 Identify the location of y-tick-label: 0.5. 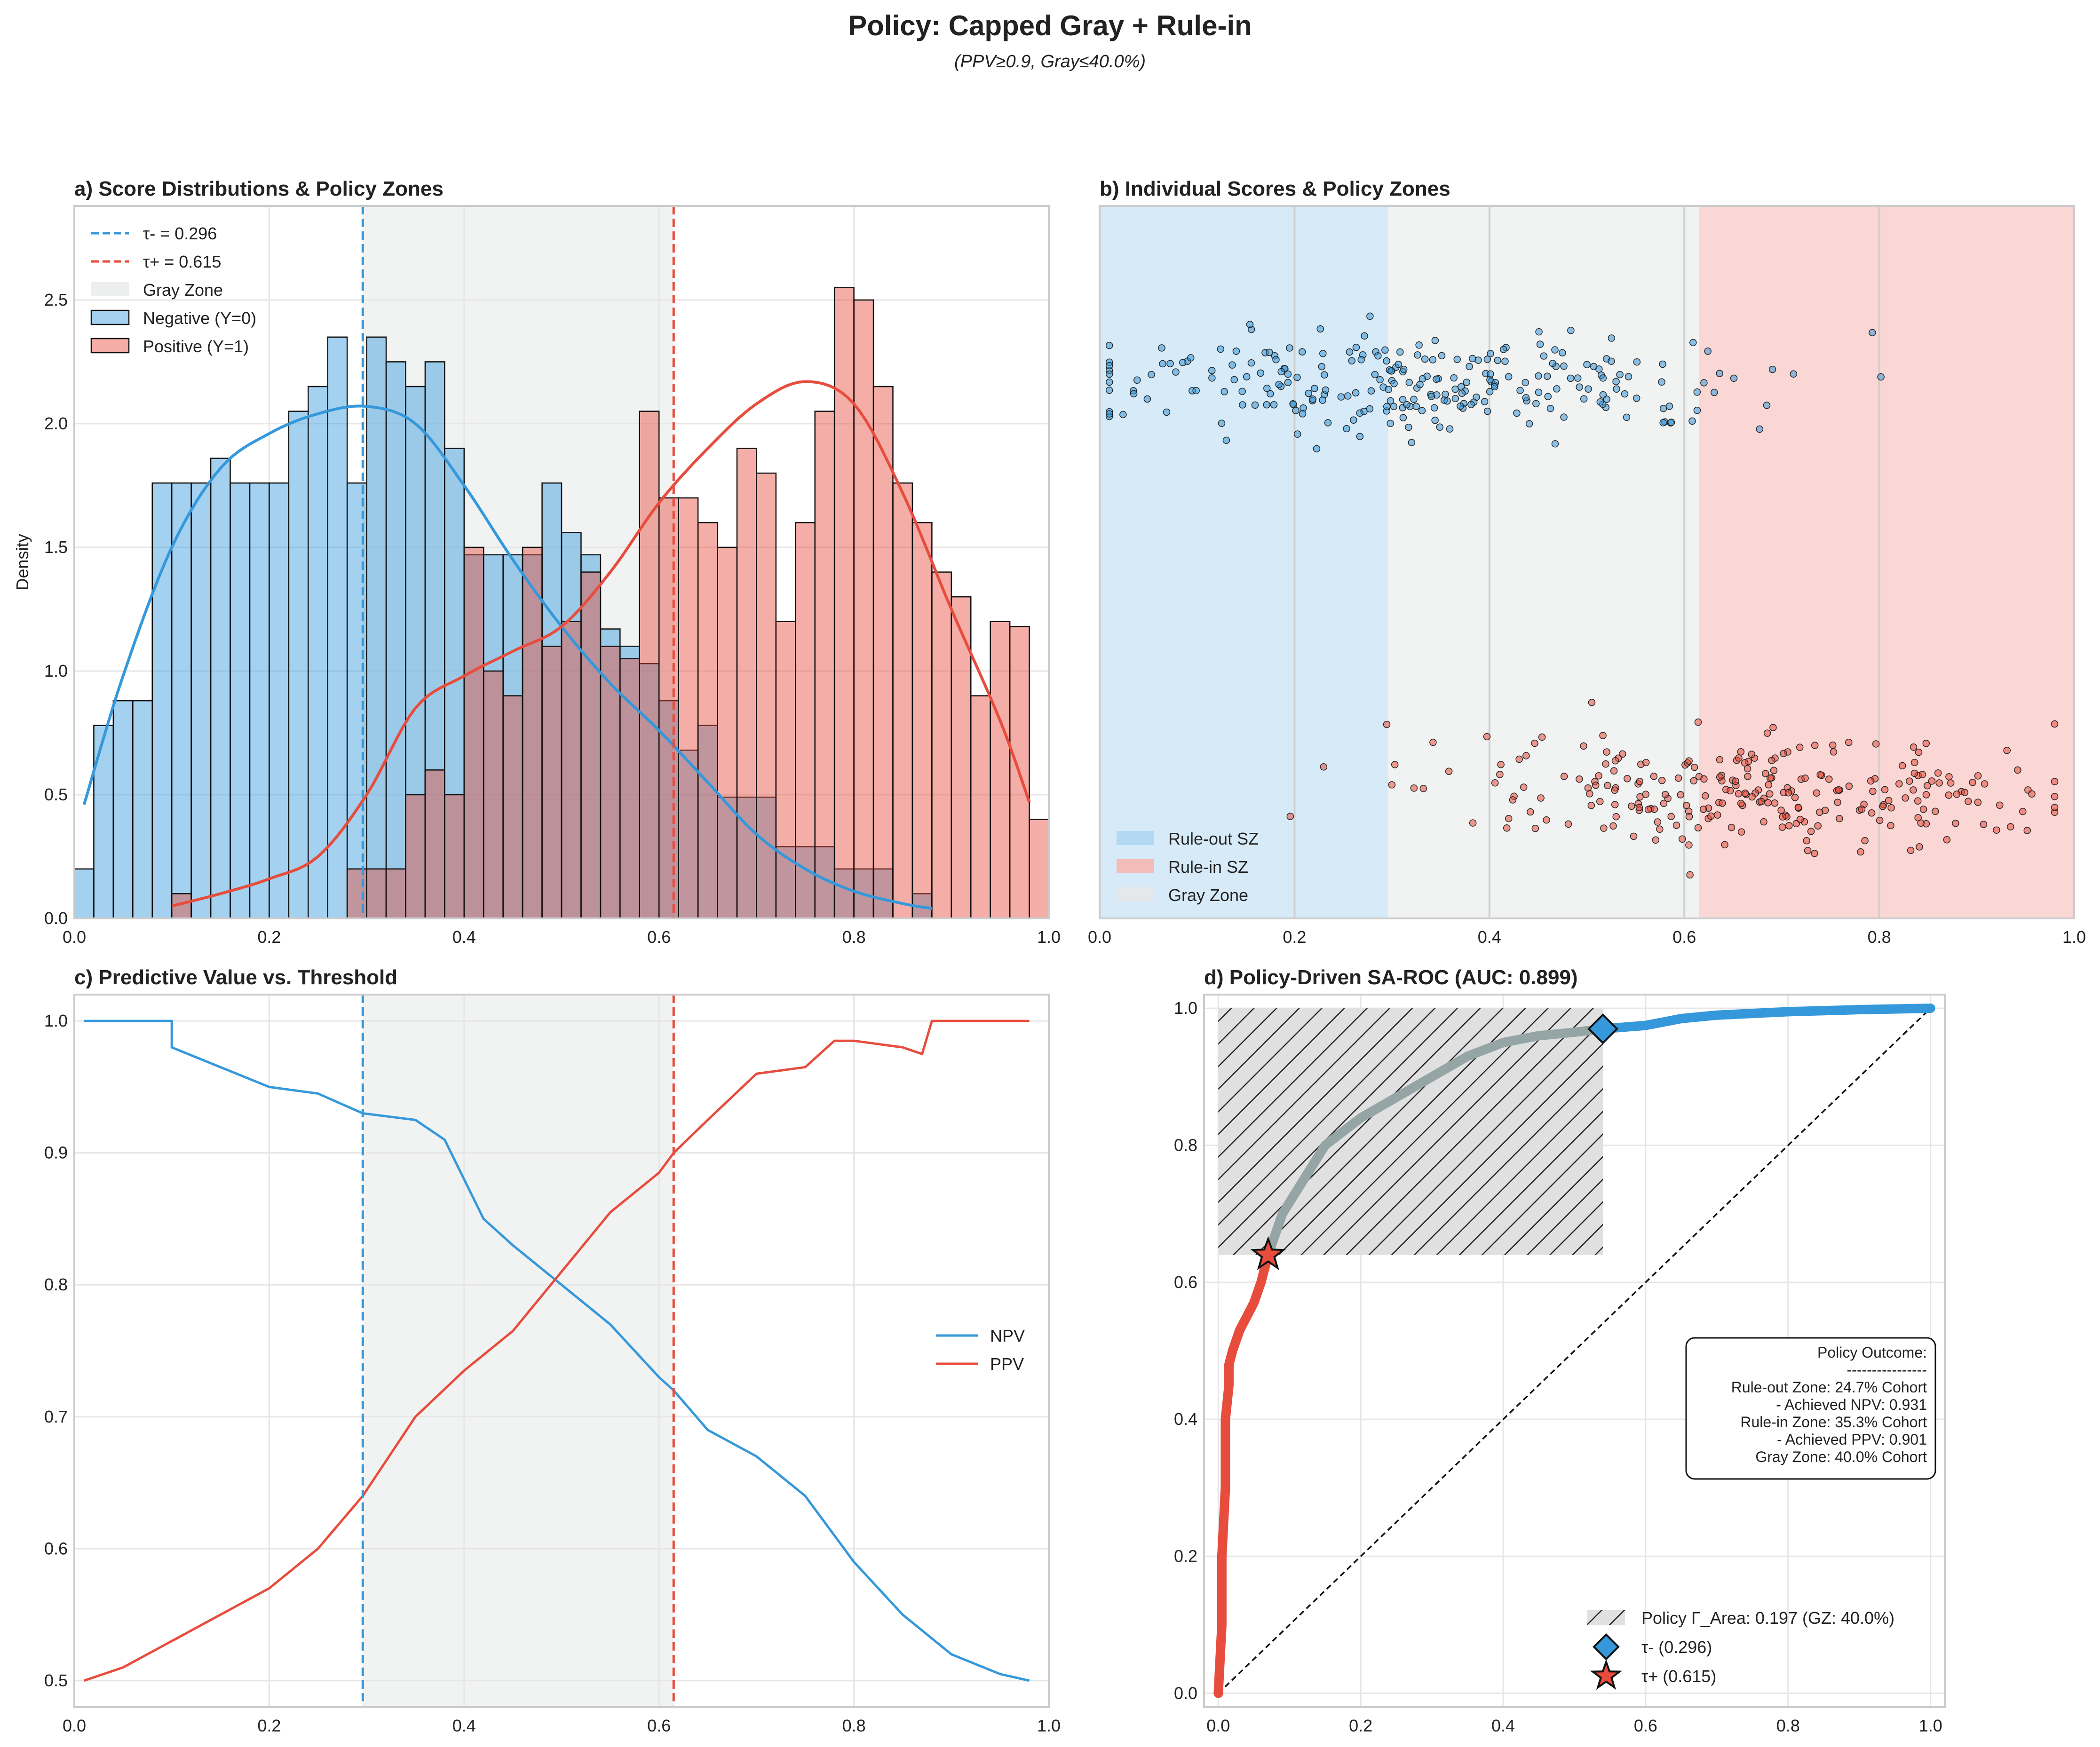
(56, 1680).